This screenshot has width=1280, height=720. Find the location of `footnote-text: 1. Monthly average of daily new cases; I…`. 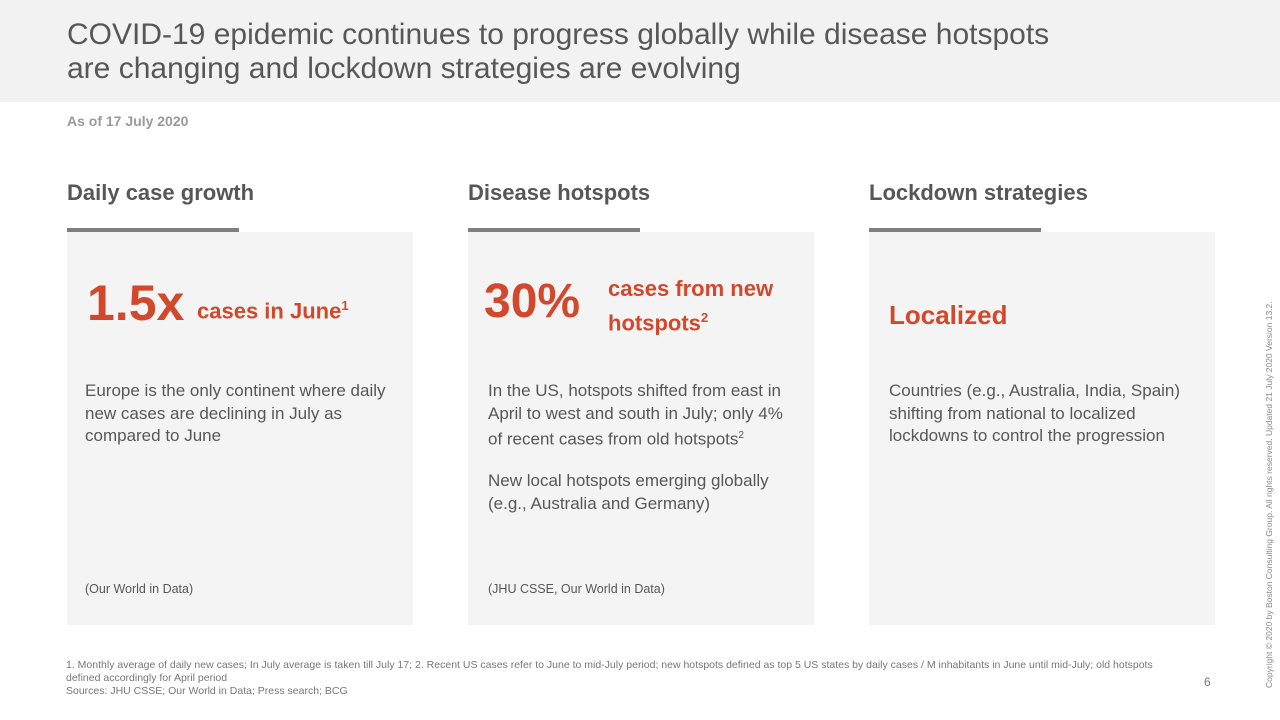

footnote-text: 1. Monthly average of daily new cases; I… is located at coordinates (609, 671).